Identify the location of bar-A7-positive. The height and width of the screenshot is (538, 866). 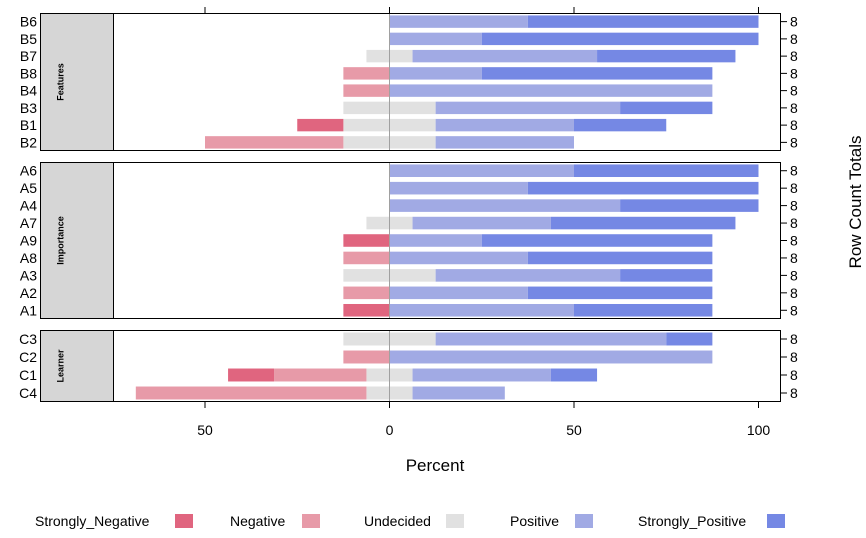
(481, 223).